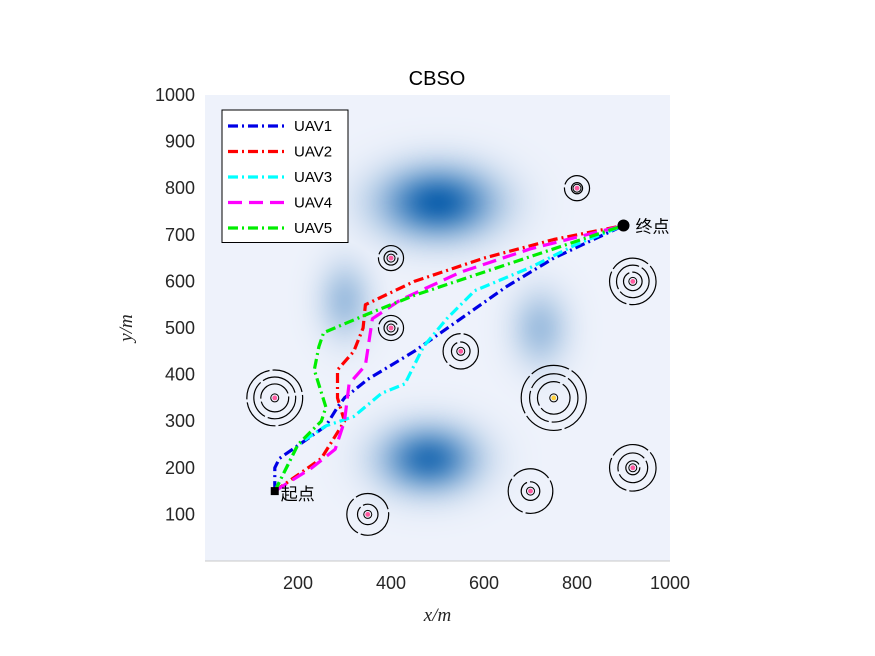 The width and height of the screenshot is (875, 656). Describe the element at coordinates (180, 375) in the screenshot. I see `y-tick-label: 400` at that location.